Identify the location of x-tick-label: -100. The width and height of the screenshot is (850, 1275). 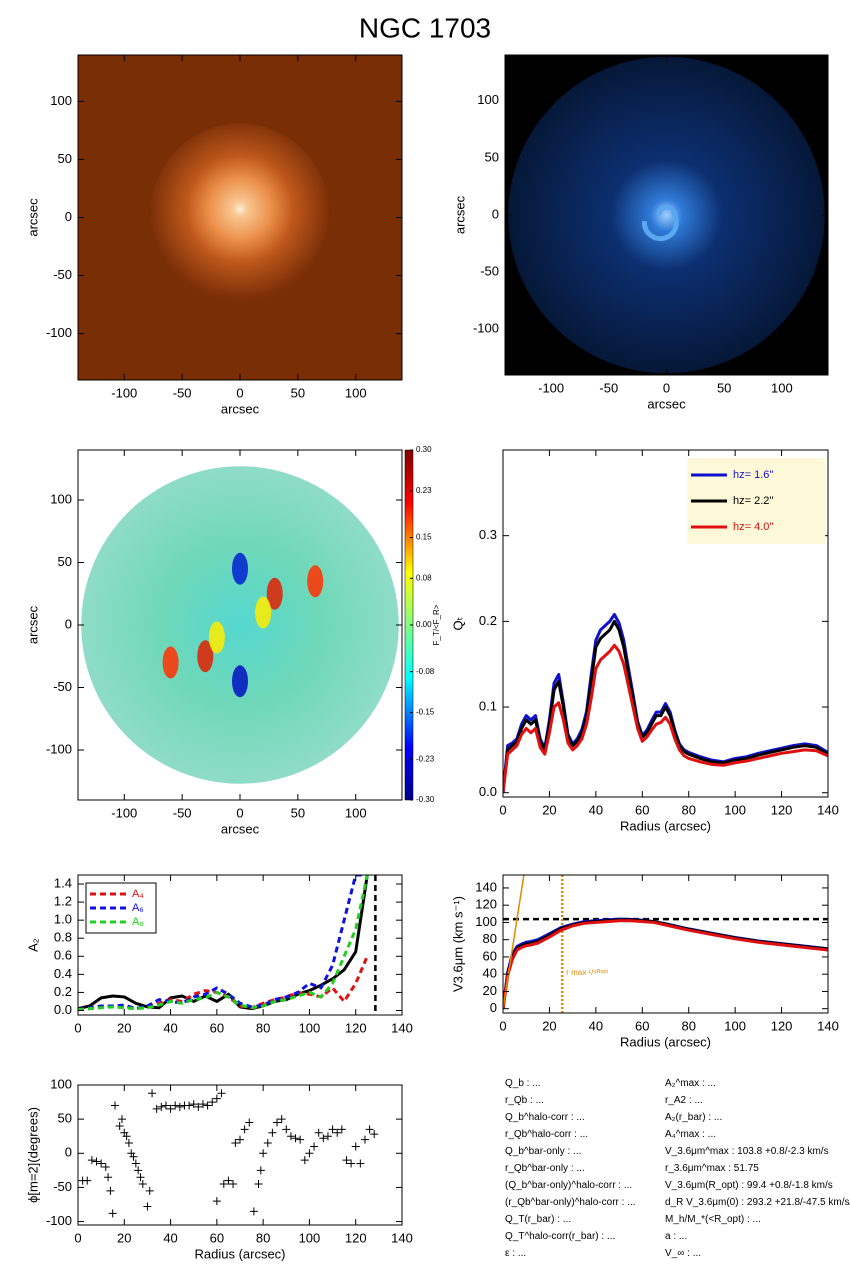
(551, 387).